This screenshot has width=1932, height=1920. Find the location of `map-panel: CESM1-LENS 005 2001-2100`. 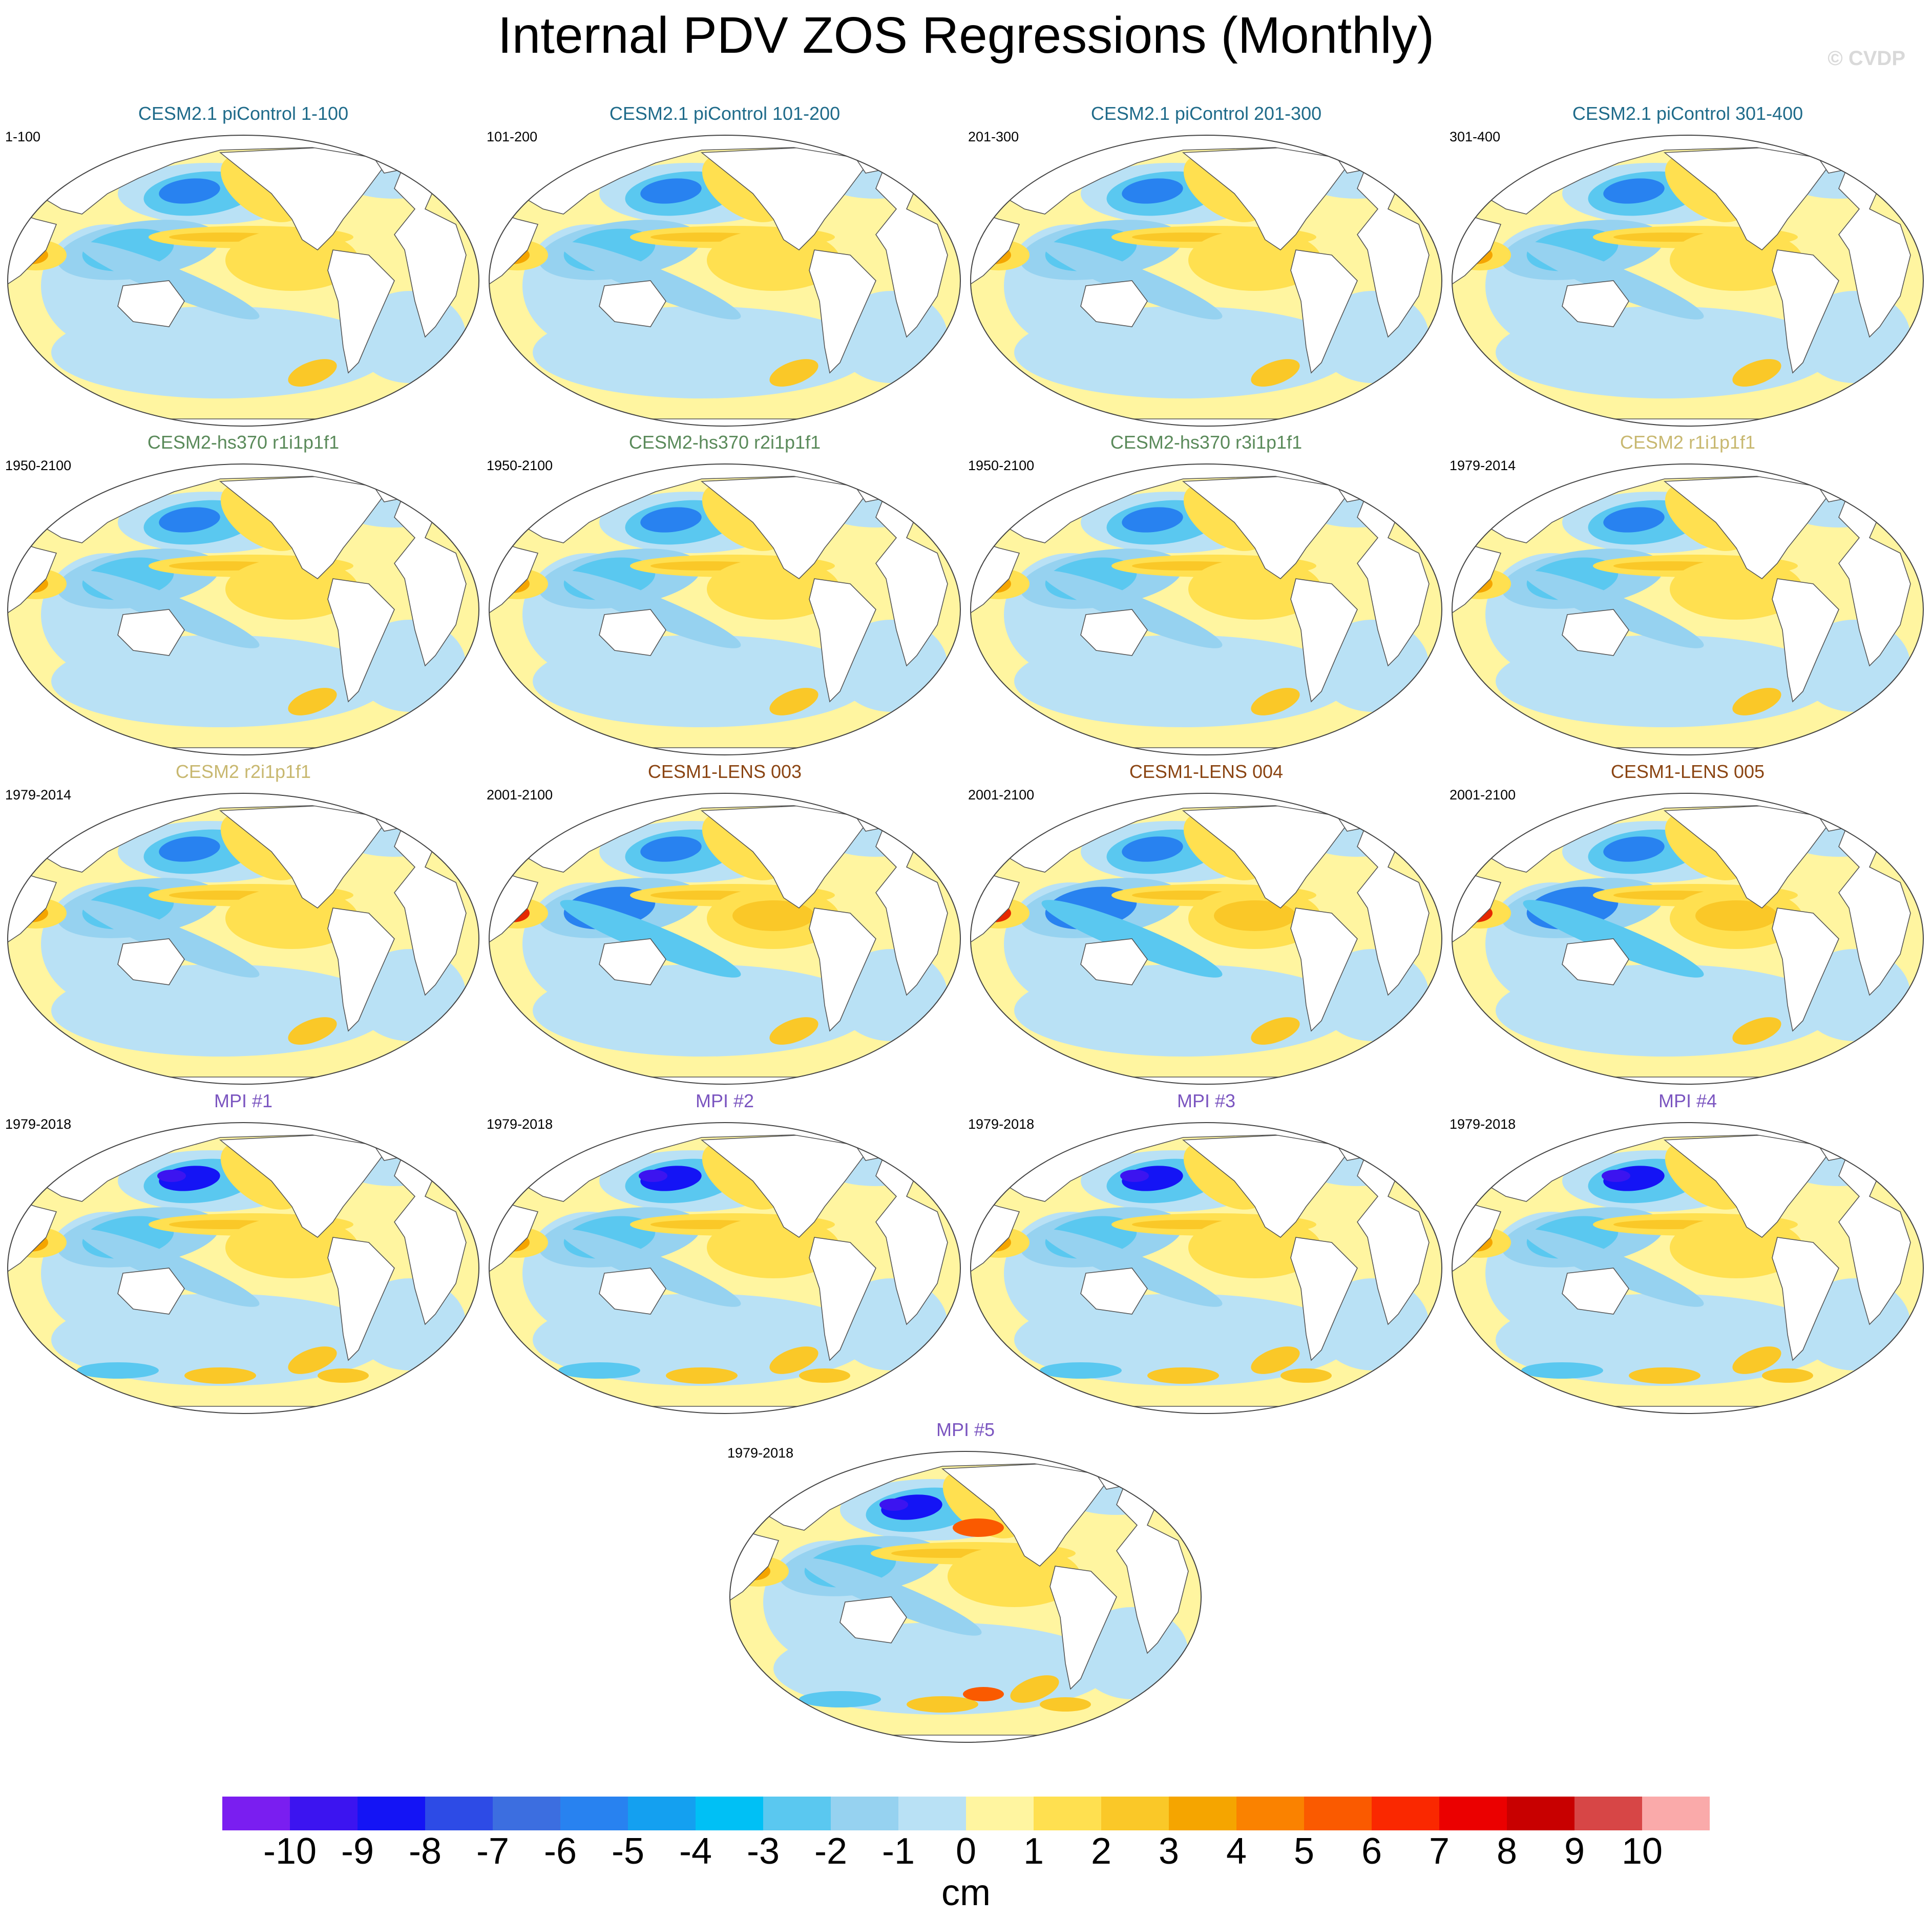

map-panel: CESM1-LENS 005 2001-2100 is located at coordinates (1688, 925).